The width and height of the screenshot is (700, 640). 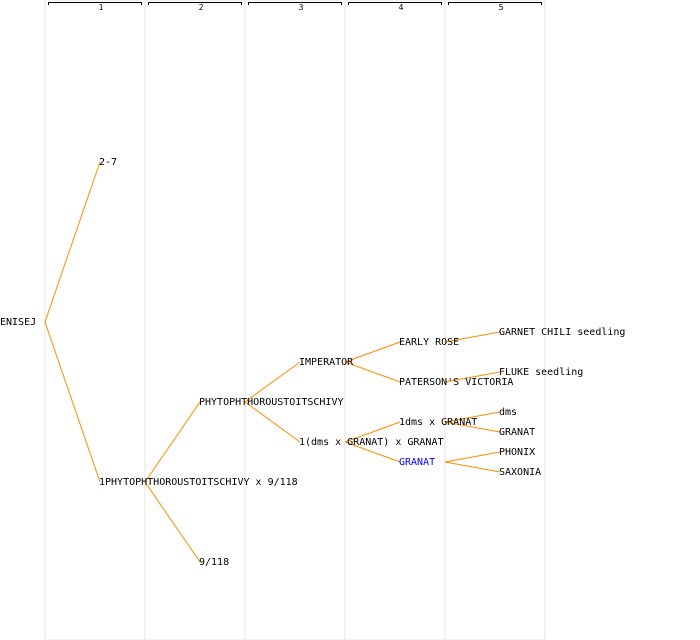 I want to click on edge-1dmsg-dms, so click(x=472, y=417).